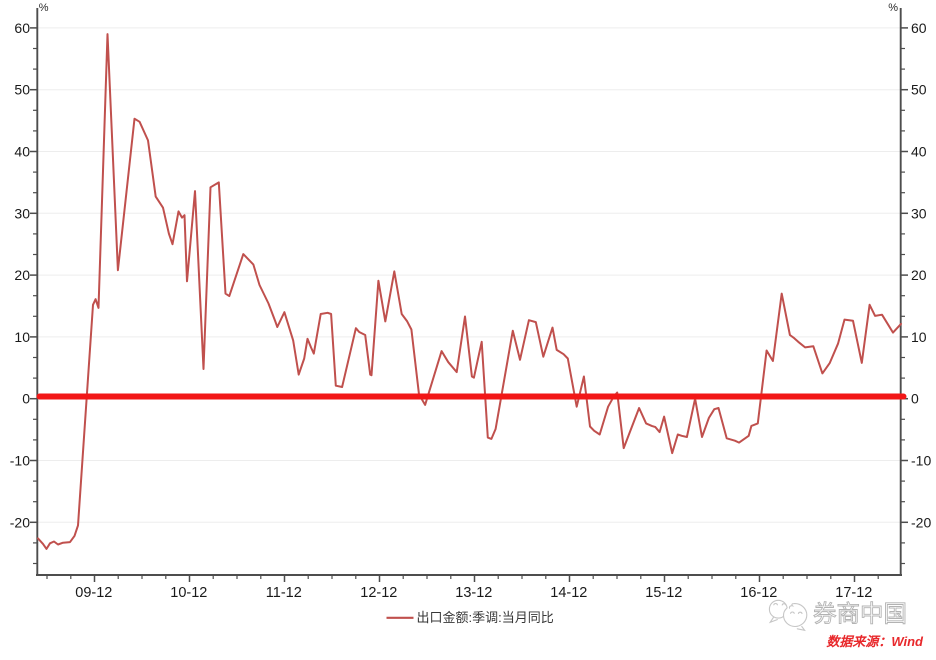 This screenshot has width=936, height=660. Describe the element at coordinates (284, 593) in the screenshot. I see `svg-text: 11-12` at that location.